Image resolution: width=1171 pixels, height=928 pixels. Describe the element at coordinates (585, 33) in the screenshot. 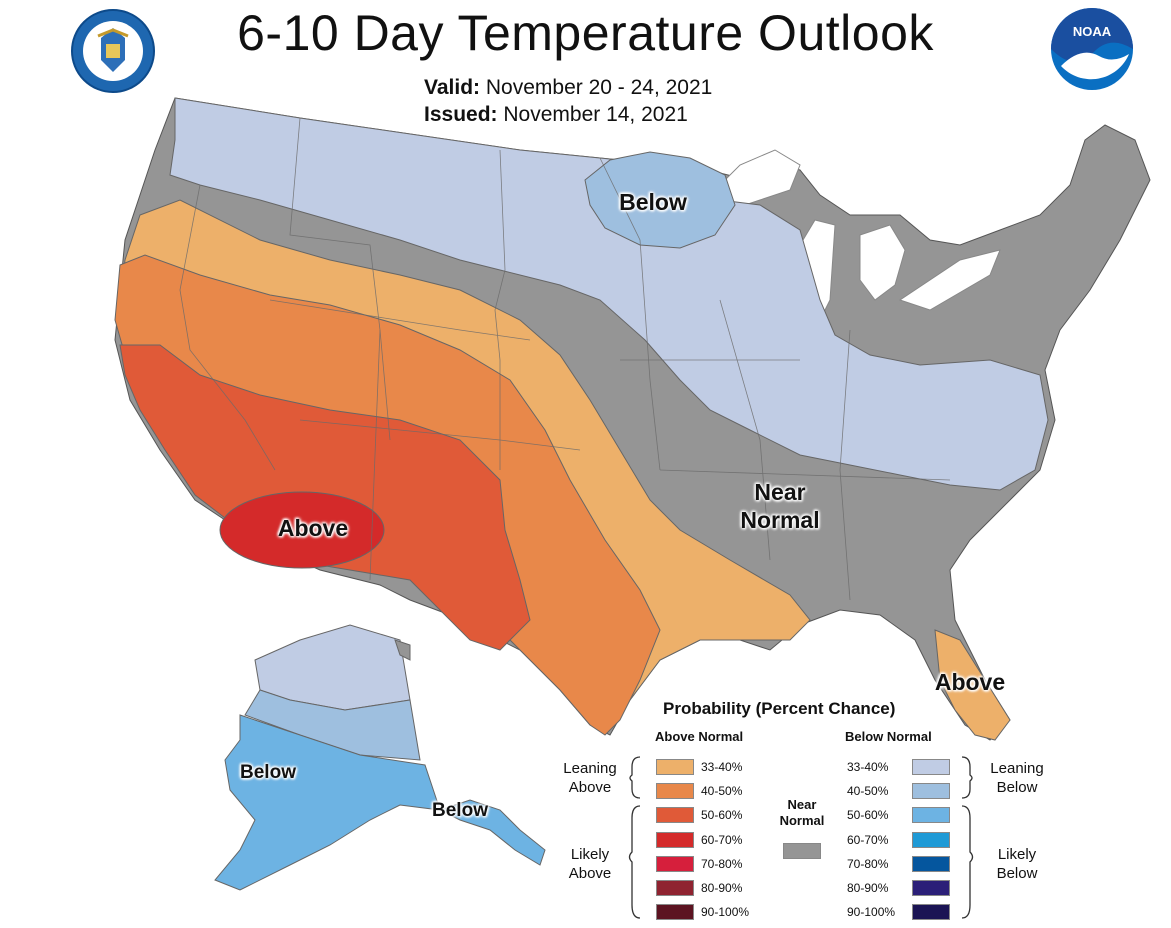

I see `page-title: 6-10 Day Temperature Outlook` at that location.